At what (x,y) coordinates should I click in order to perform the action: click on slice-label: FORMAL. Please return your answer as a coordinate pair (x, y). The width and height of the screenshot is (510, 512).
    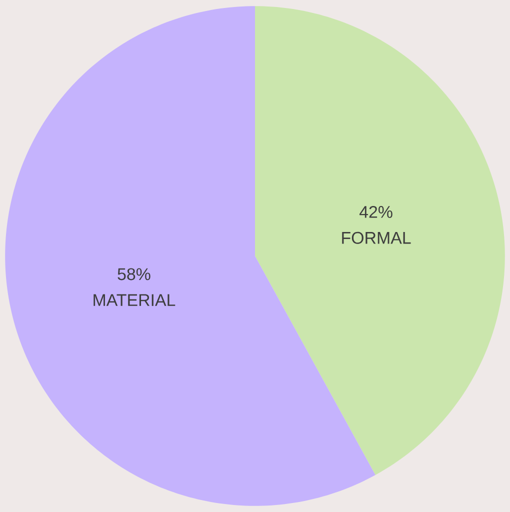
    Looking at the image, I should click on (376, 238).